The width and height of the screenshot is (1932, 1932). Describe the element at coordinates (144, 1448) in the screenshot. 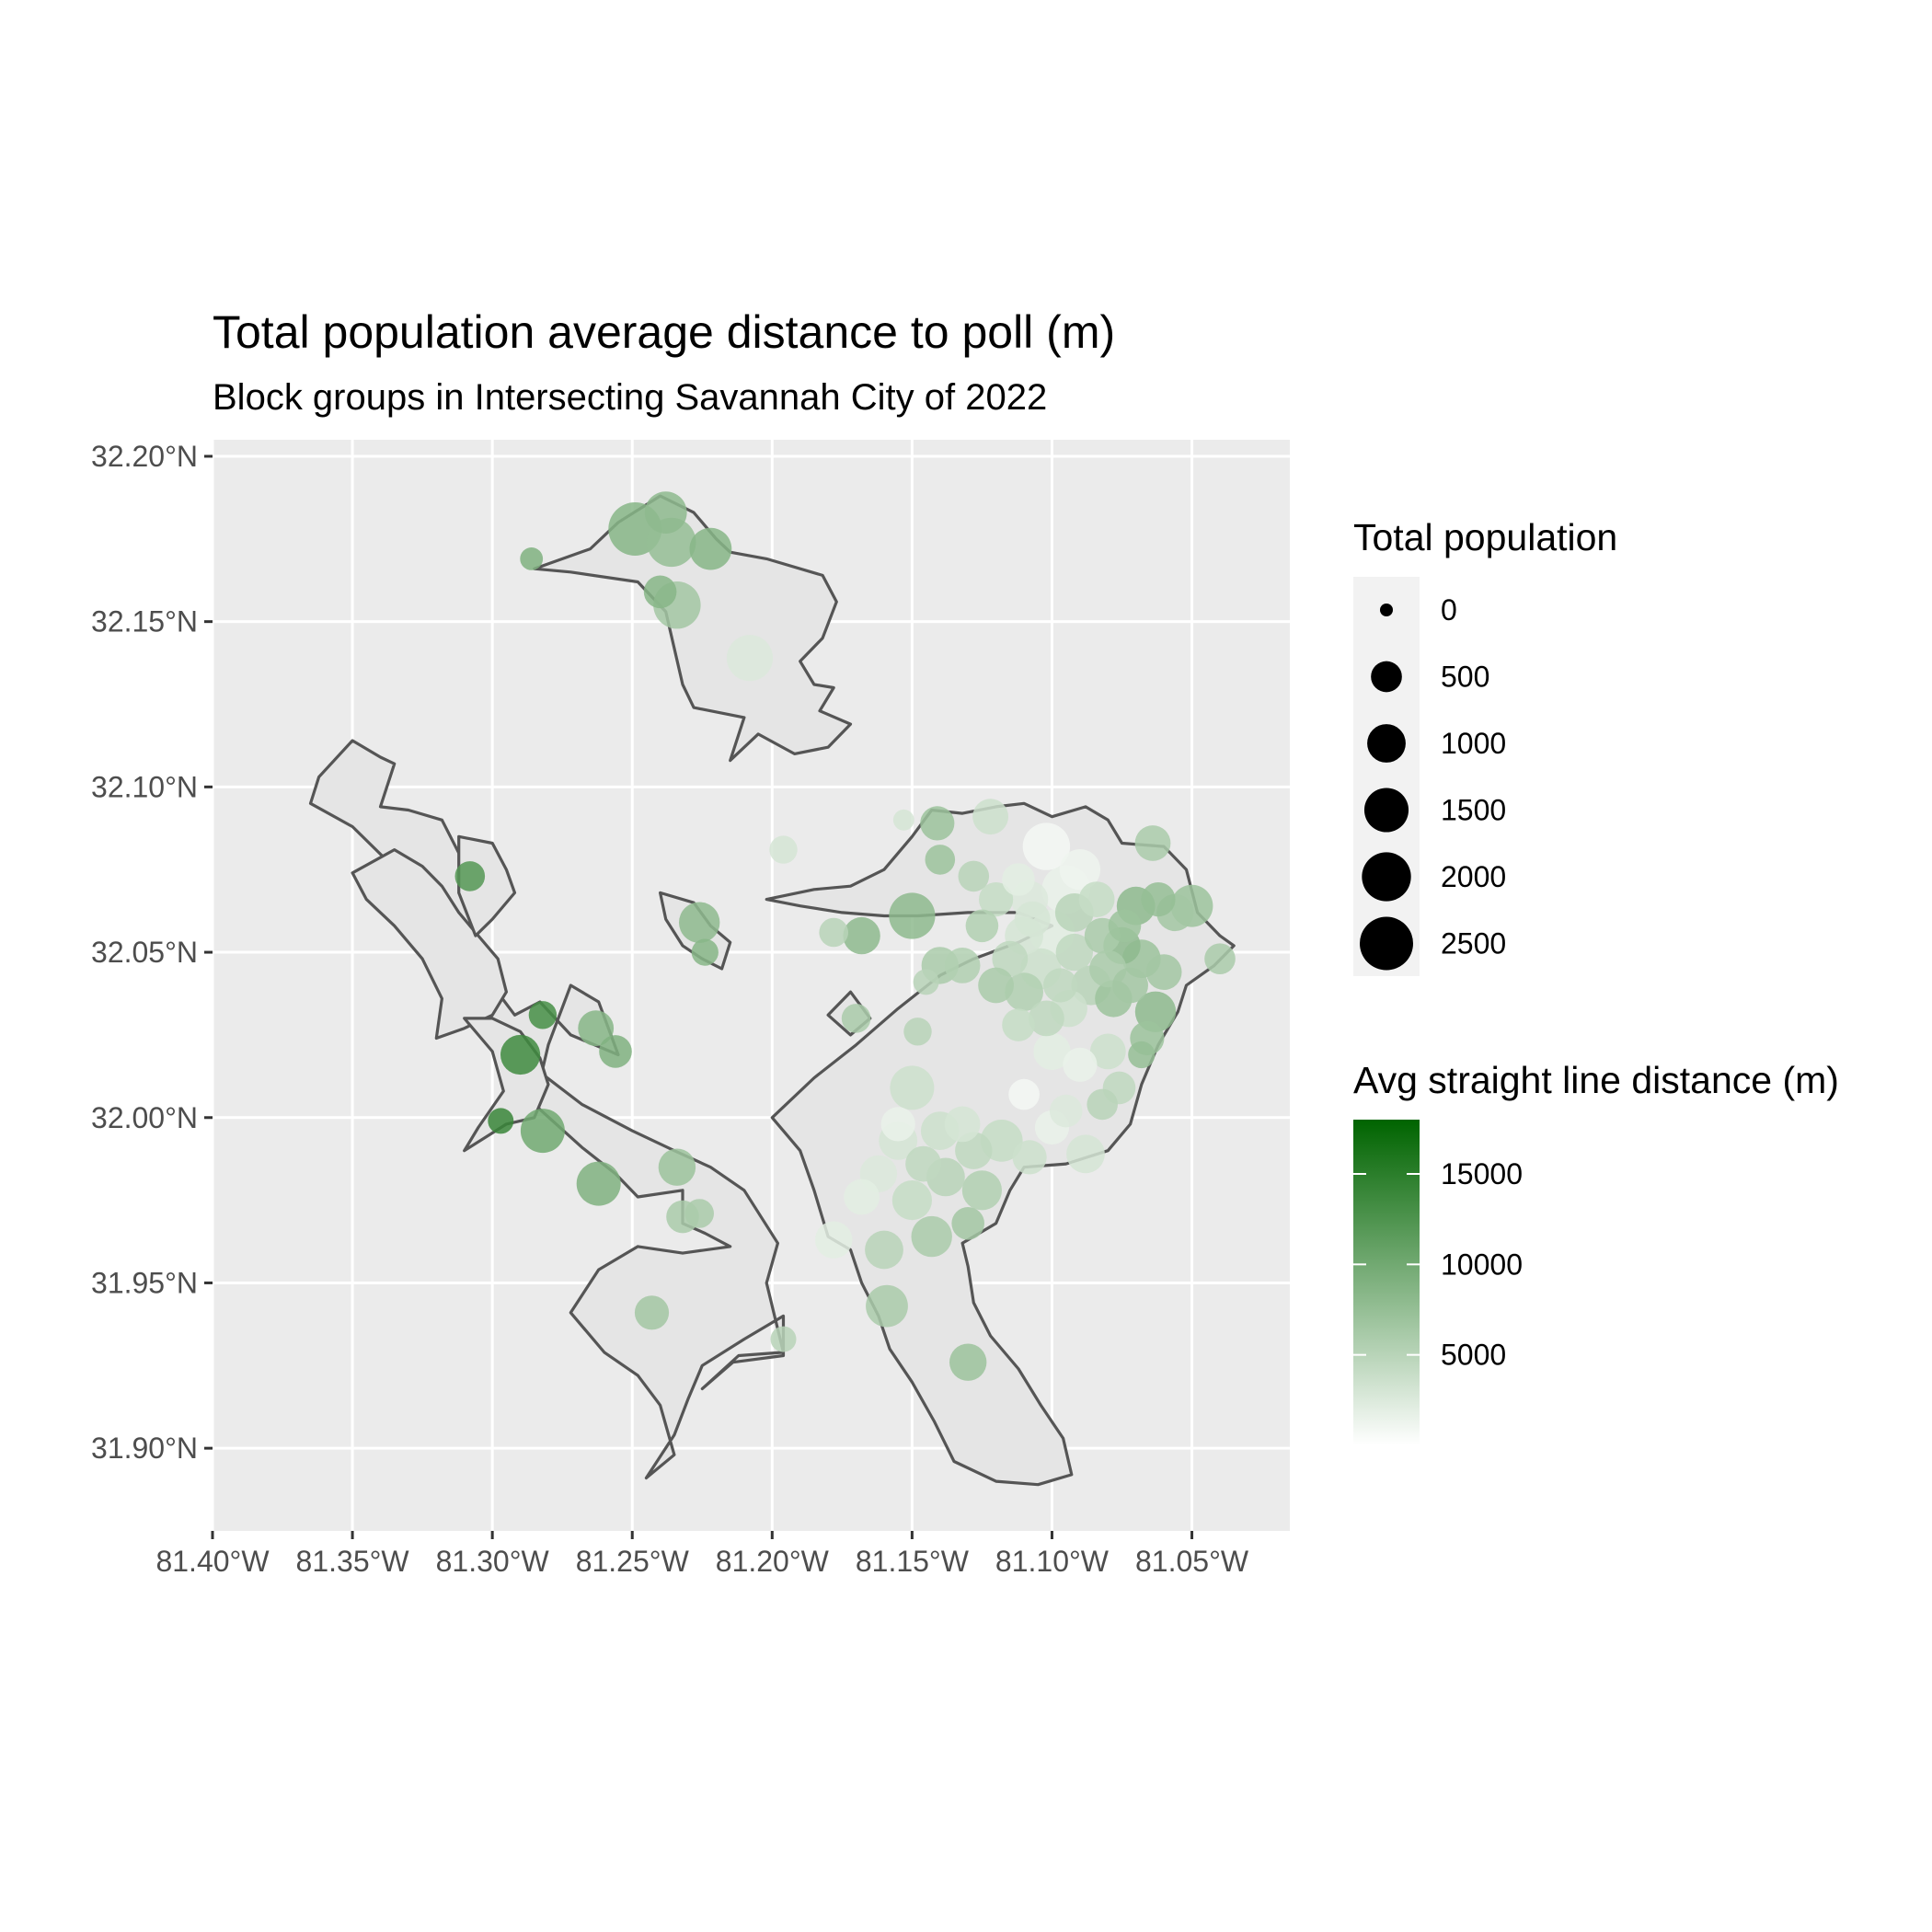

I see `y-tick-label: 31.90°N` at that location.